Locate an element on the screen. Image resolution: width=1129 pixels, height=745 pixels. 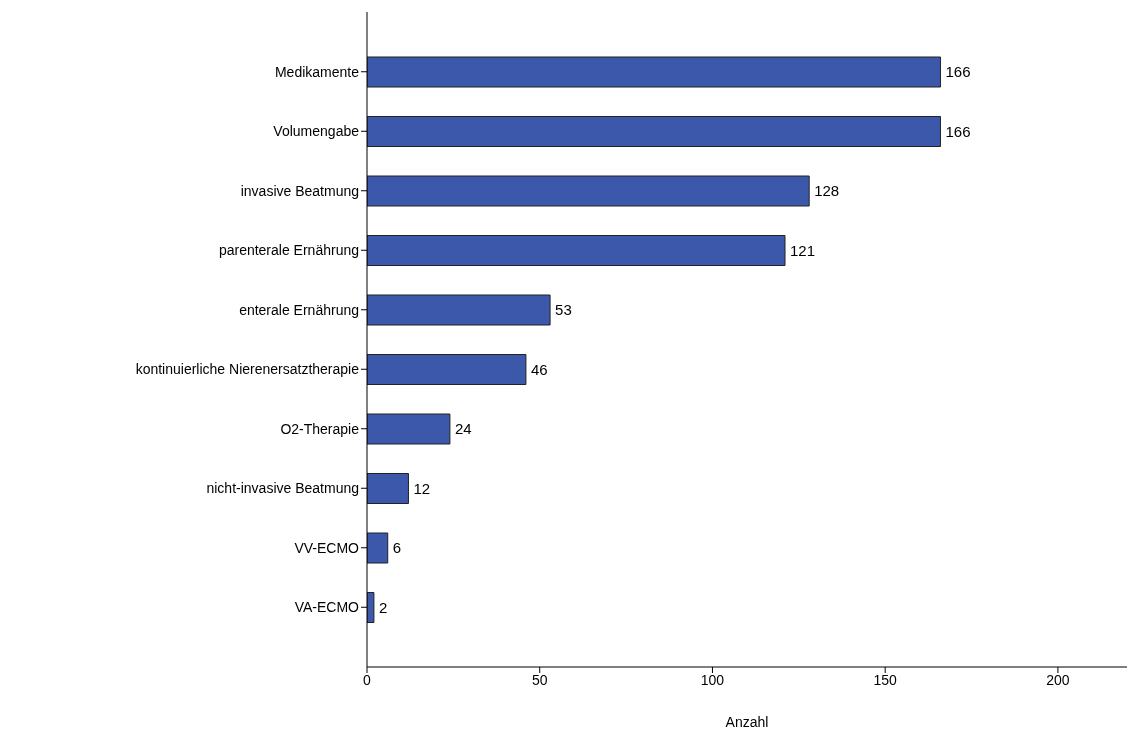
y-tick-label: enterale Ernährung is located at coordinates (299, 309).